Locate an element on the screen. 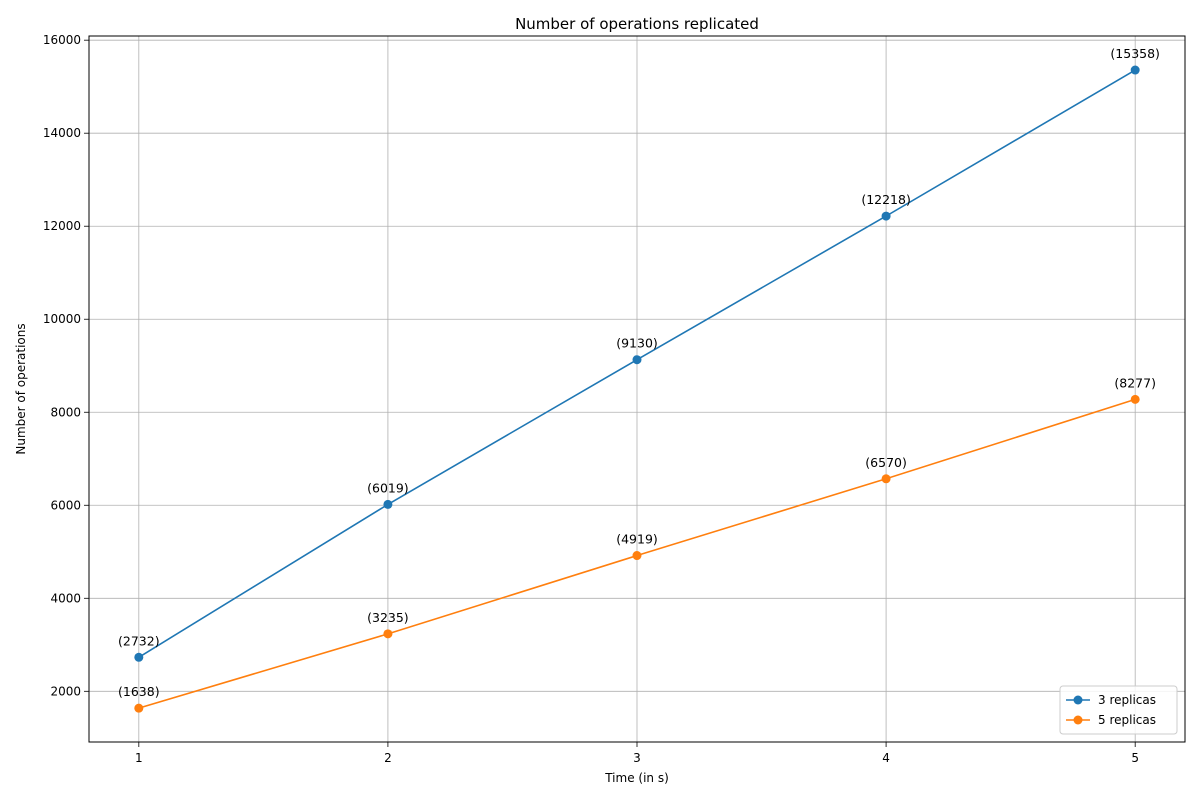  data-label: (15358) is located at coordinates (1135, 53).